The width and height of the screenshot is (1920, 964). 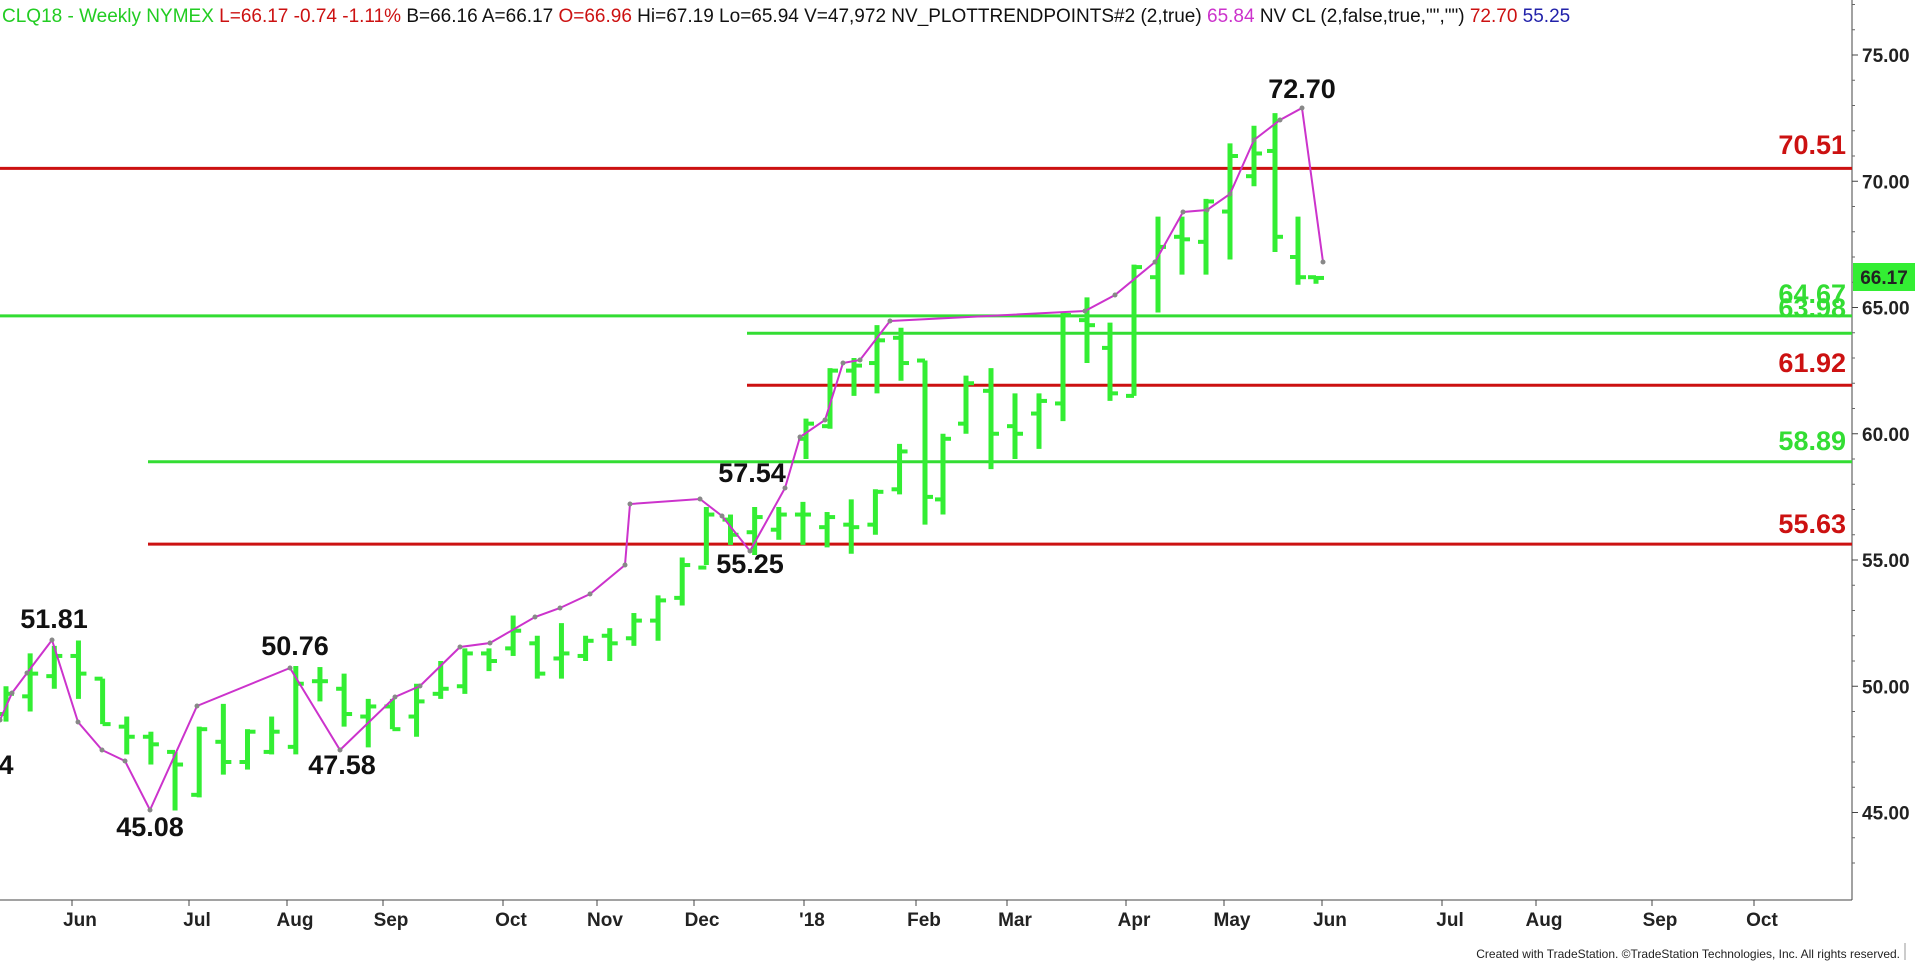 What do you see at coordinates (7, 765) in the screenshot?
I see `pivot-label-4: 4` at bounding box center [7, 765].